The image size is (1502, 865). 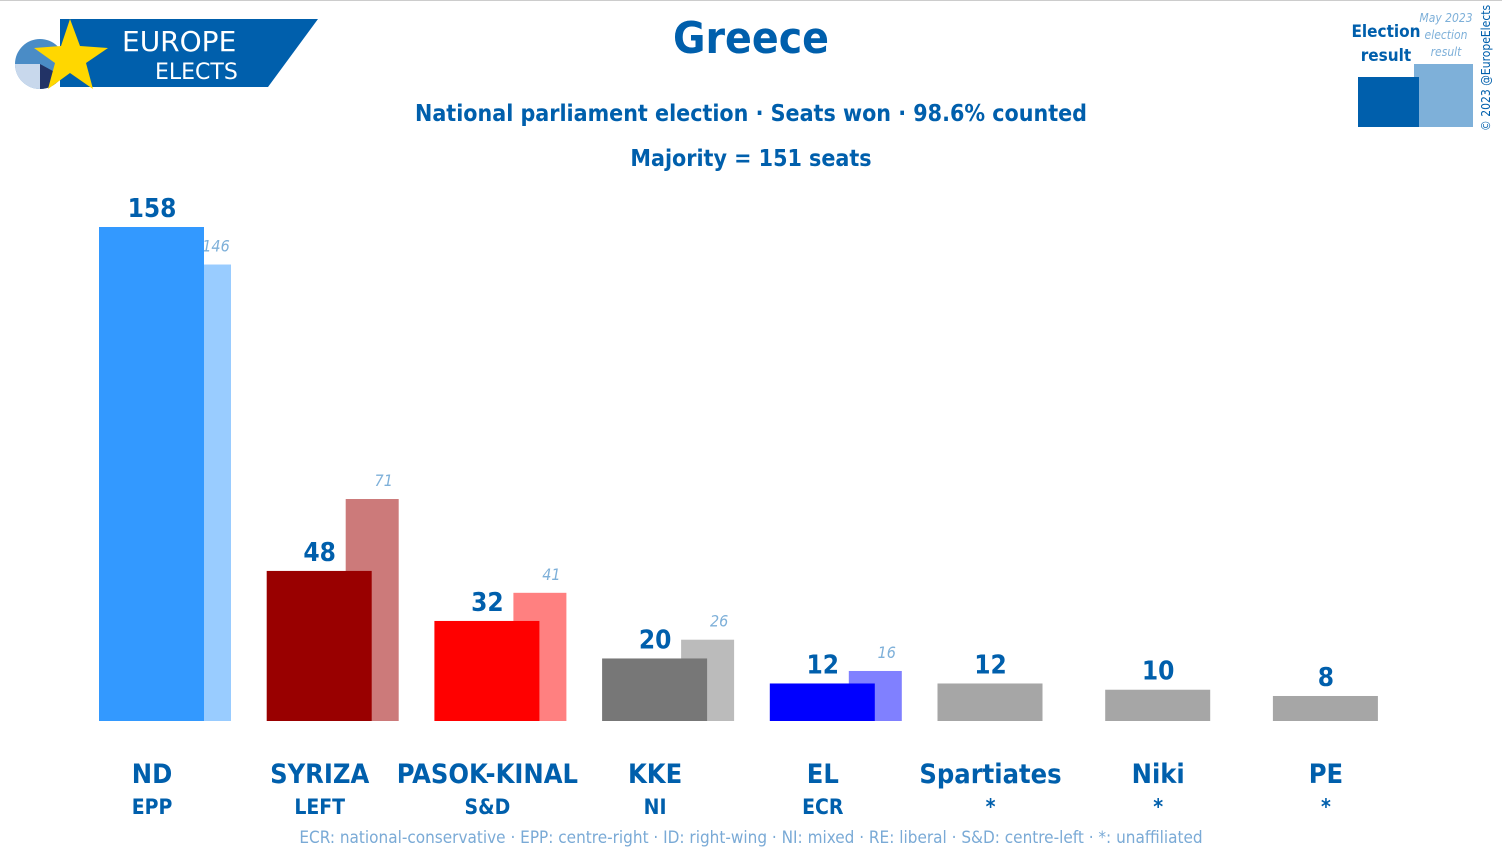 I want to click on group-label-Spartiates: *, so click(x=991, y=807).